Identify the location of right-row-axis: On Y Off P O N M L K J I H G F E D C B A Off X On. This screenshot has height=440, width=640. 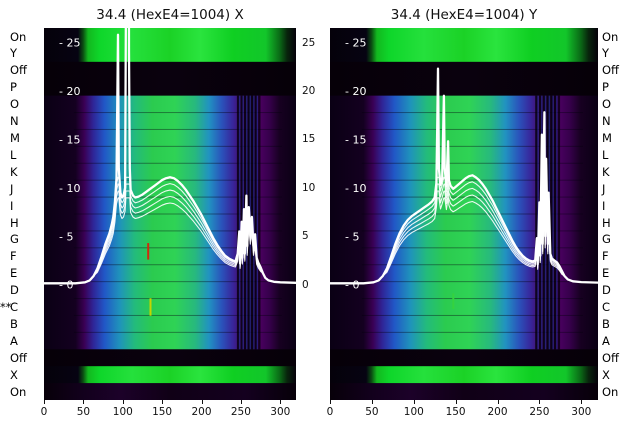
(619, 214).